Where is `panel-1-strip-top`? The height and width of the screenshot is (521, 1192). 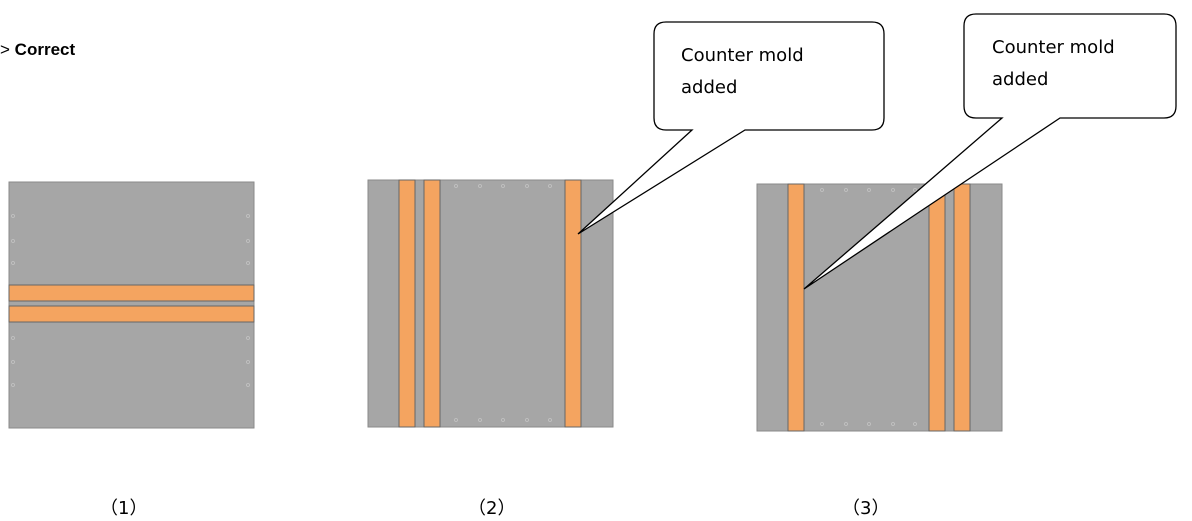 panel-1-strip-top is located at coordinates (131, 293).